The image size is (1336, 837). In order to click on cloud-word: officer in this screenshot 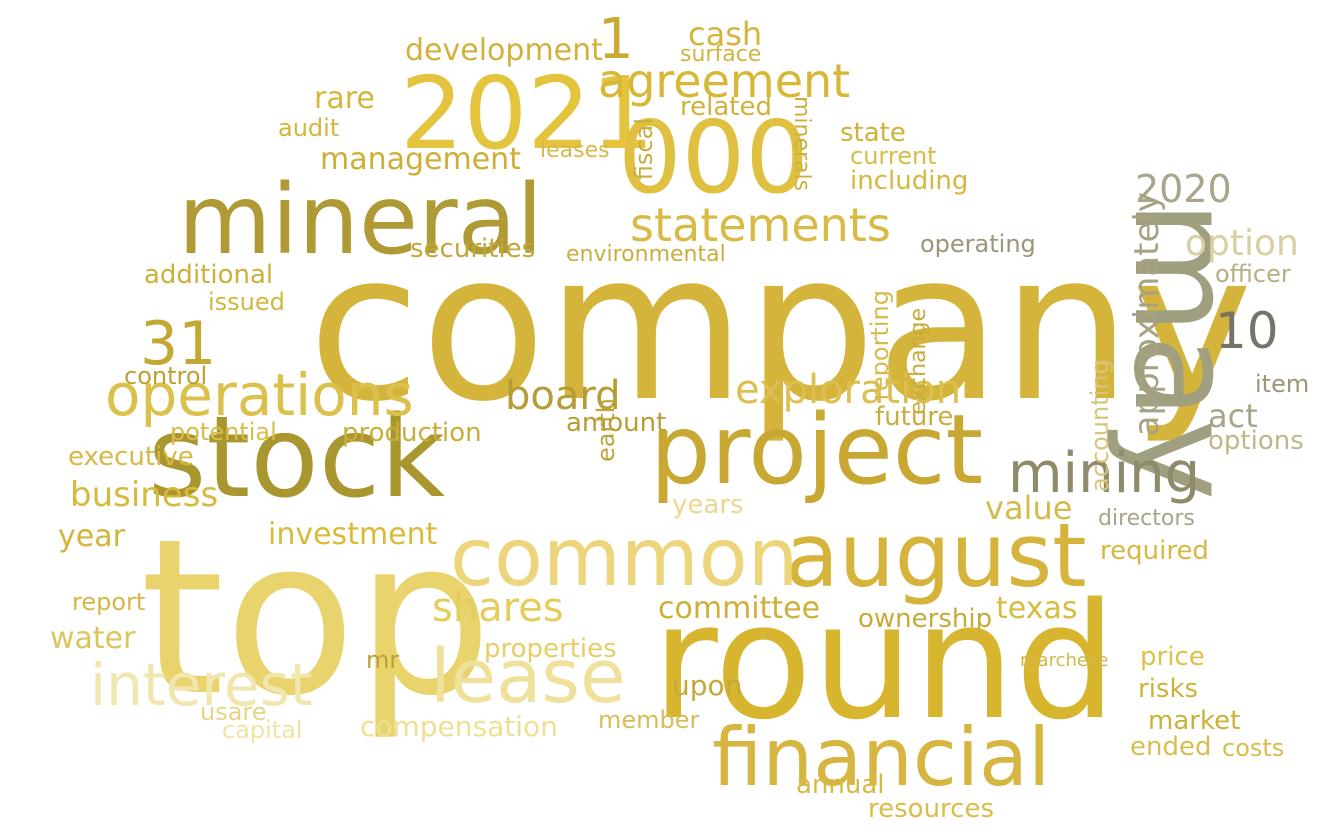, I will do `click(1253, 274)`.